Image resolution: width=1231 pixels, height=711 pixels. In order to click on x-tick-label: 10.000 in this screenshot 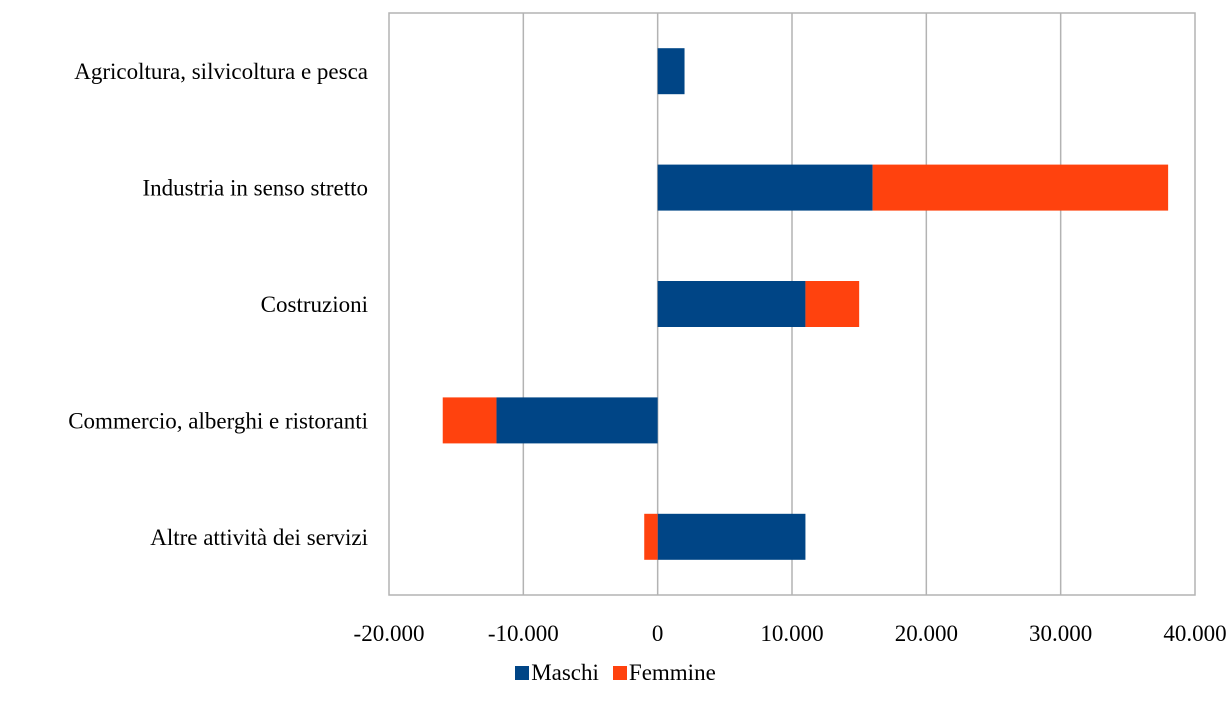, I will do `click(791, 633)`.